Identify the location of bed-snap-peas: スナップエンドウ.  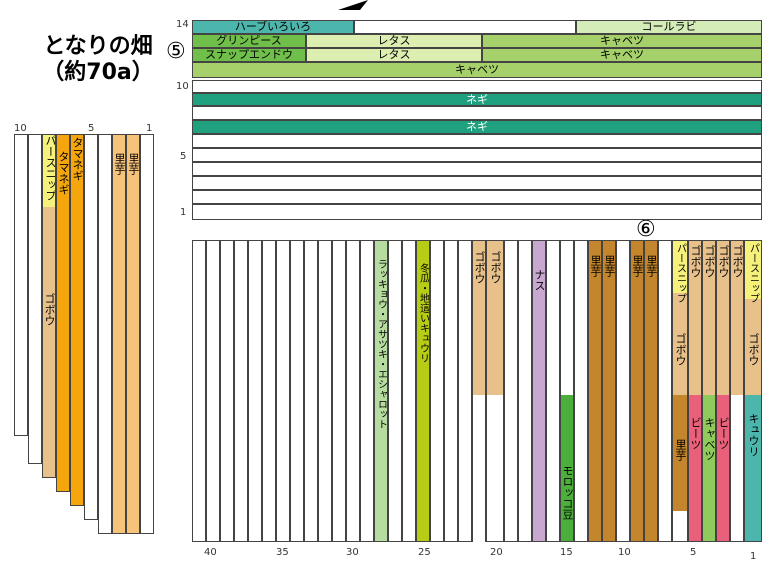
(249, 55).